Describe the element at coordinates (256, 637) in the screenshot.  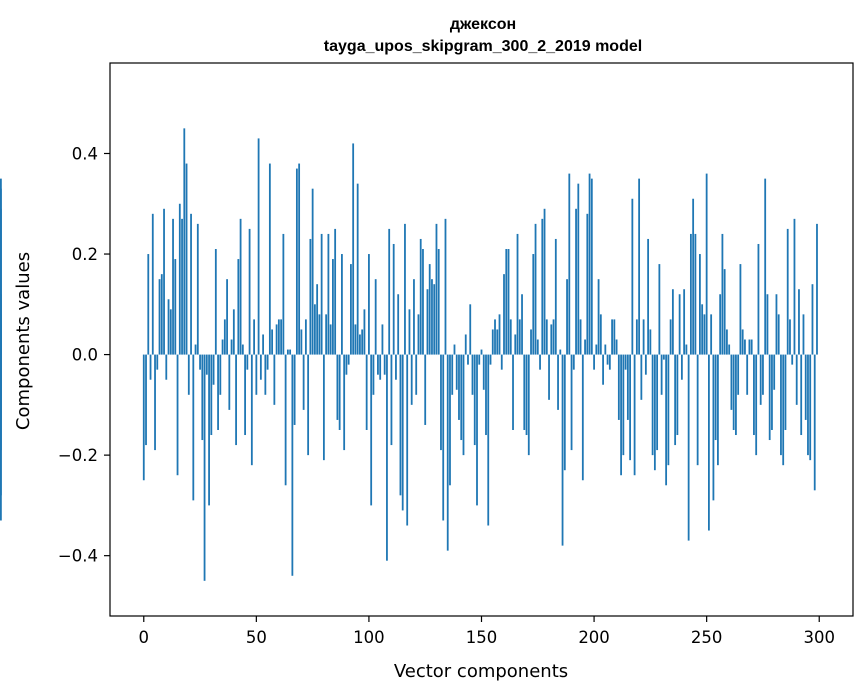
I see `x-tick-label: 50` at that location.